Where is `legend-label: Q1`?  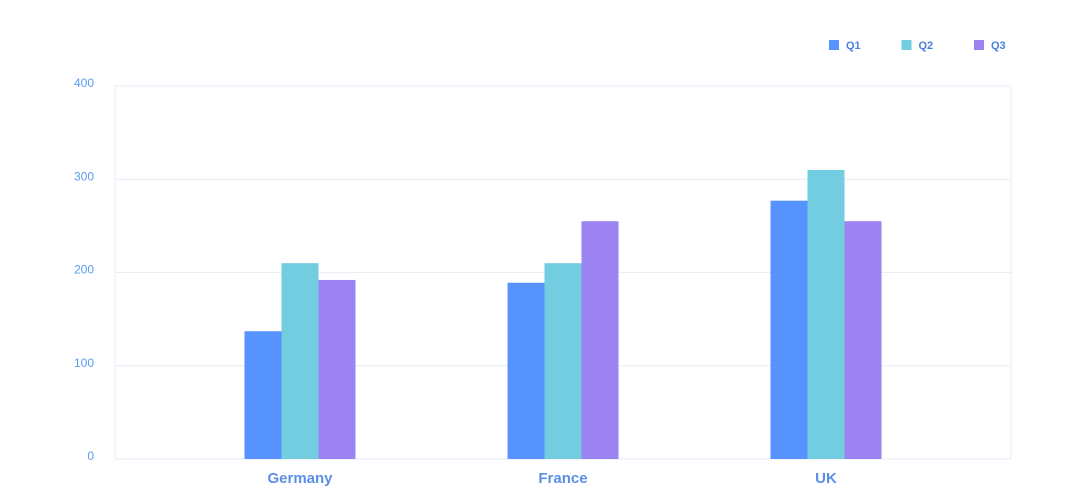 legend-label: Q1 is located at coordinates (853, 46).